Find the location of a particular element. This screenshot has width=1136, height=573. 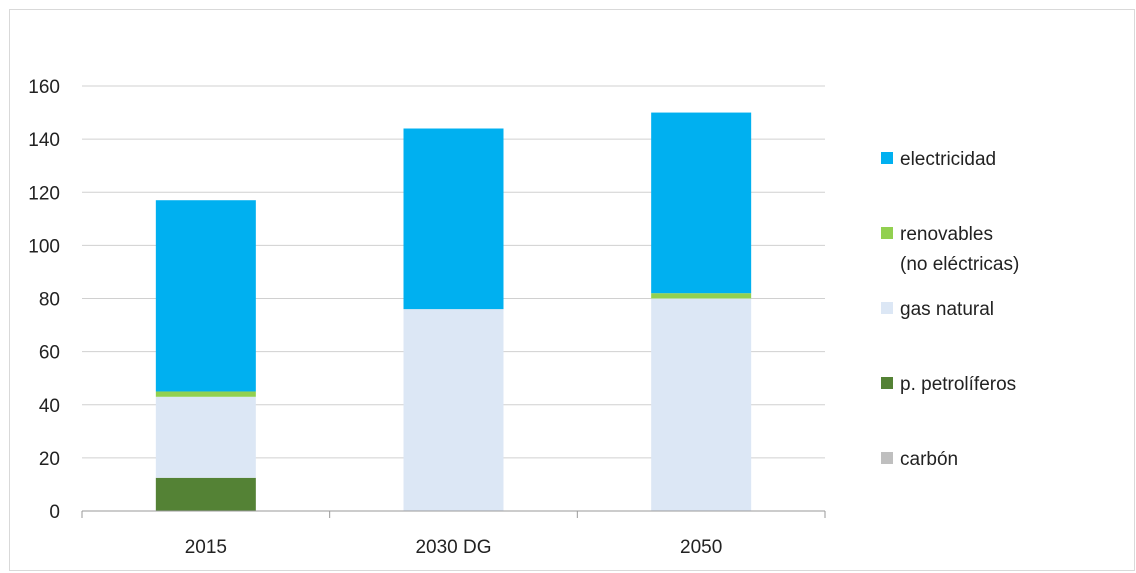

x-axis-tick-labels: 2015 2030 DG 2050 is located at coordinates (454, 547).